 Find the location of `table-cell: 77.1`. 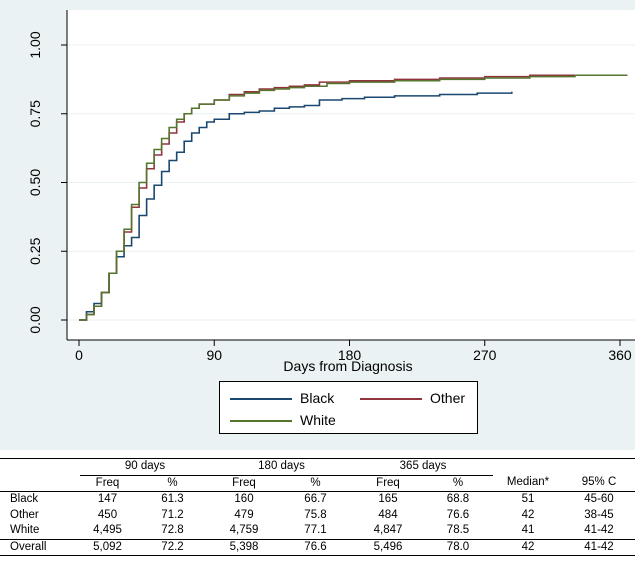

table-cell: 77.1 is located at coordinates (315, 530).